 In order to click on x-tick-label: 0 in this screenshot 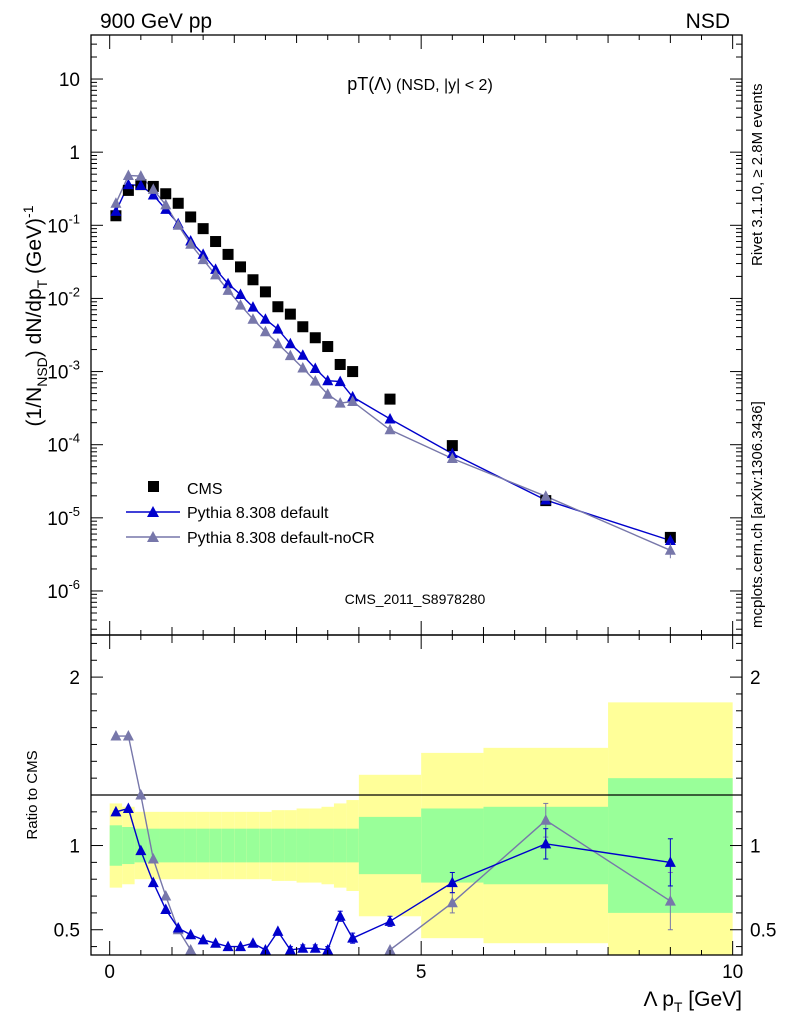, I will do `click(109, 972)`.